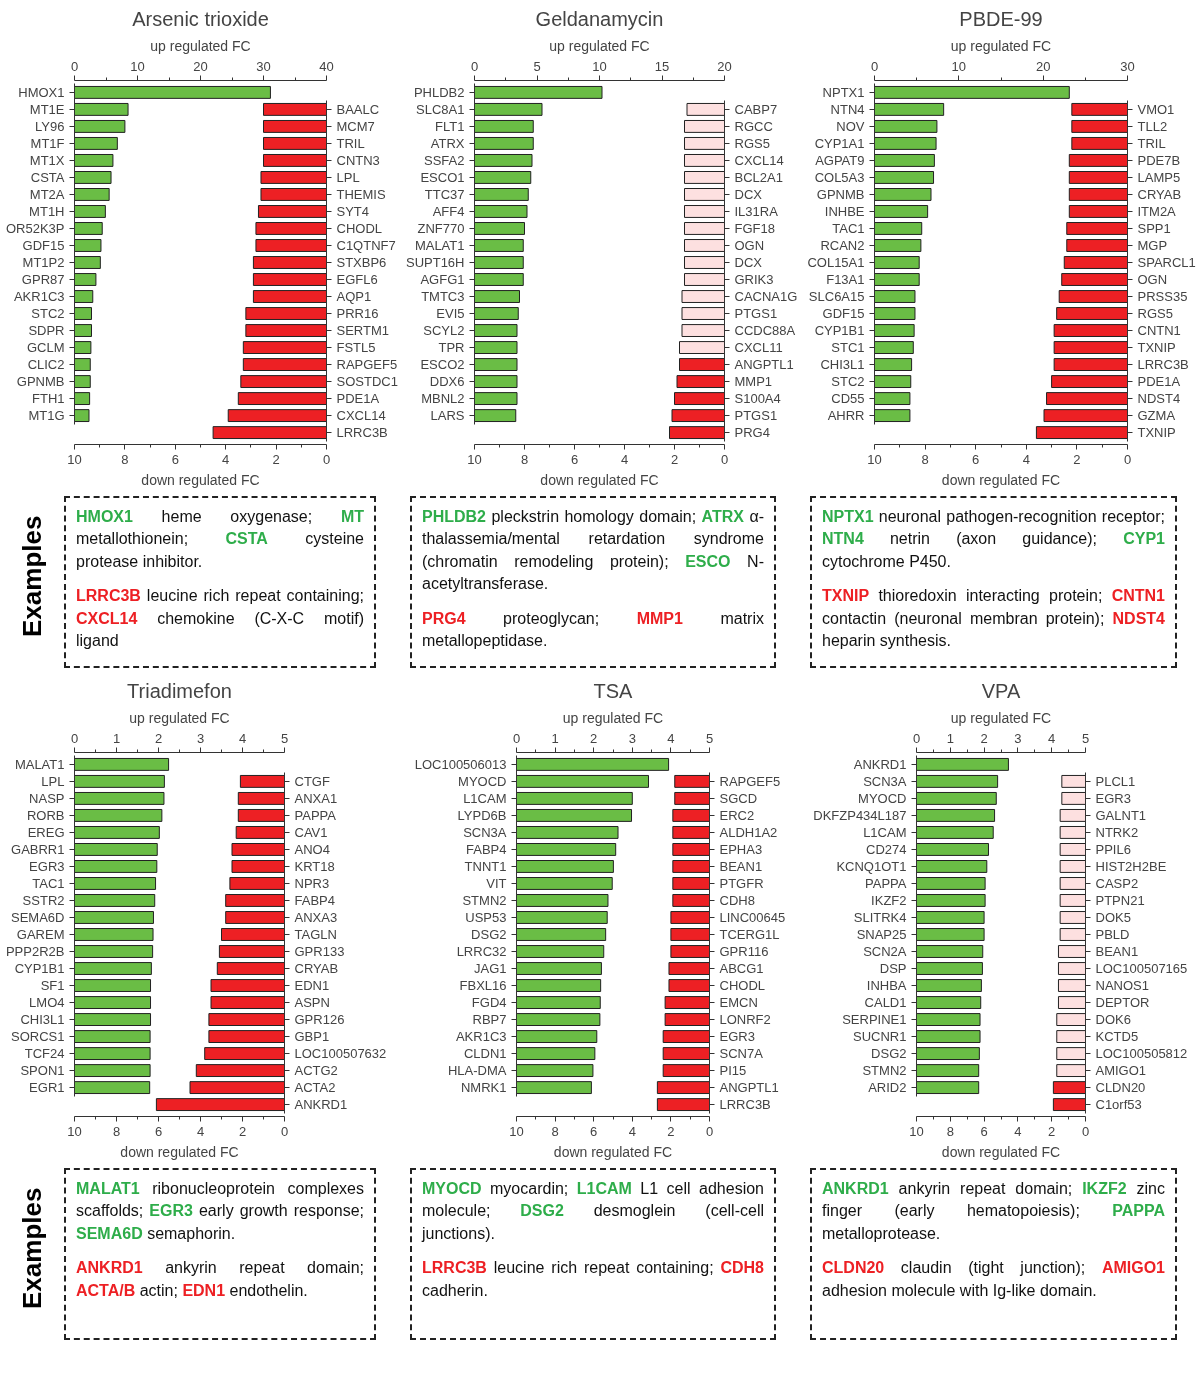 This screenshot has height=1377, width=1201. Describe the element at coordinates (1018, 738) in the screenshot. I see `x-tick-label: 3` at that location.